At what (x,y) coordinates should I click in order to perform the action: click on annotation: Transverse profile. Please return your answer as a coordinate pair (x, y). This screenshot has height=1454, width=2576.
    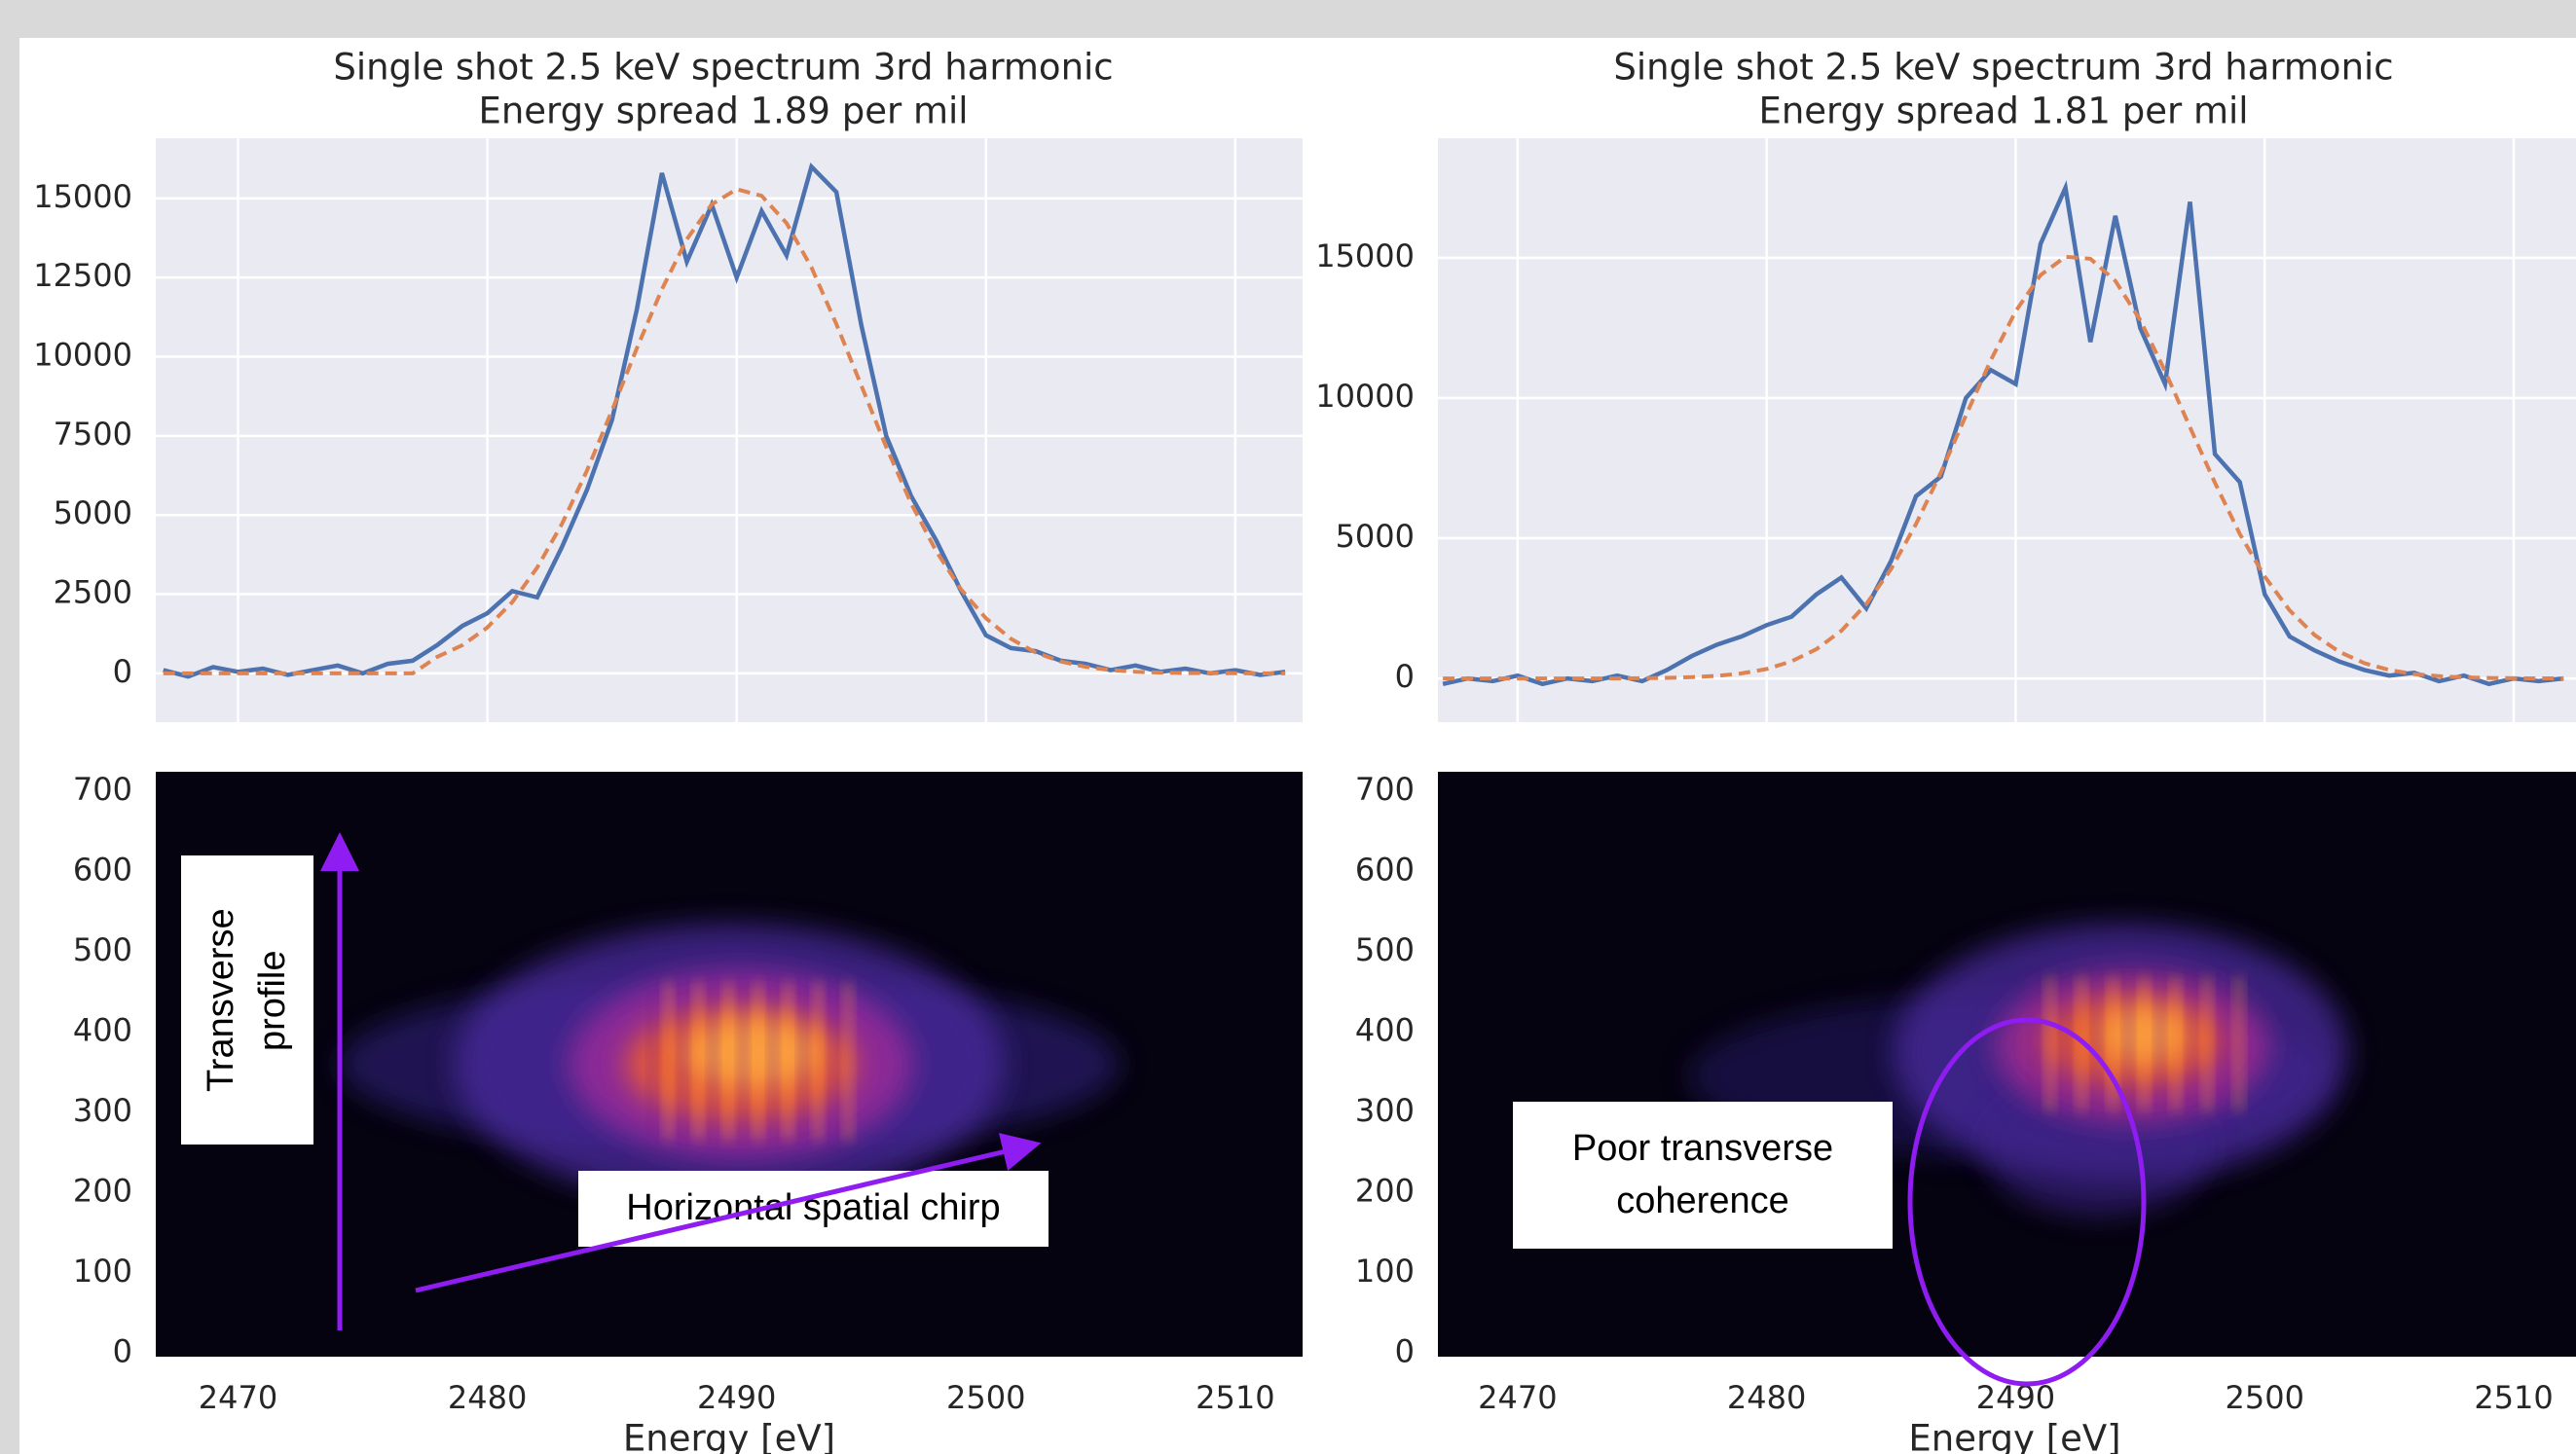
    Looking at the image, I should click on (246, 1000).